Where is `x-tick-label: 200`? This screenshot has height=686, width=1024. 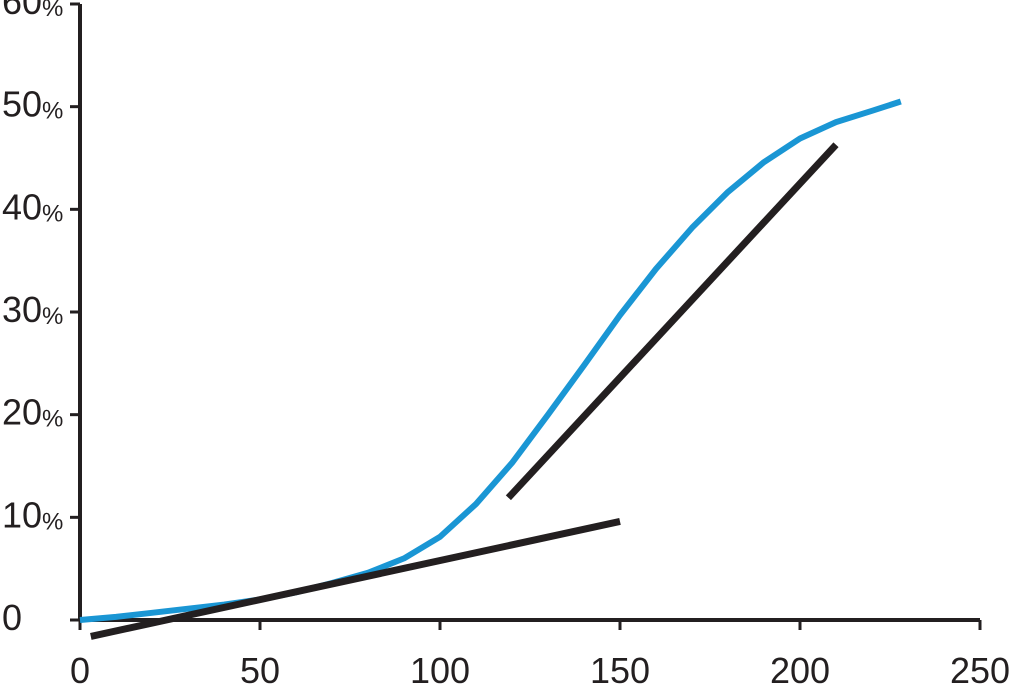 x-tick-label: 200 is located at coordinates (800, 668).